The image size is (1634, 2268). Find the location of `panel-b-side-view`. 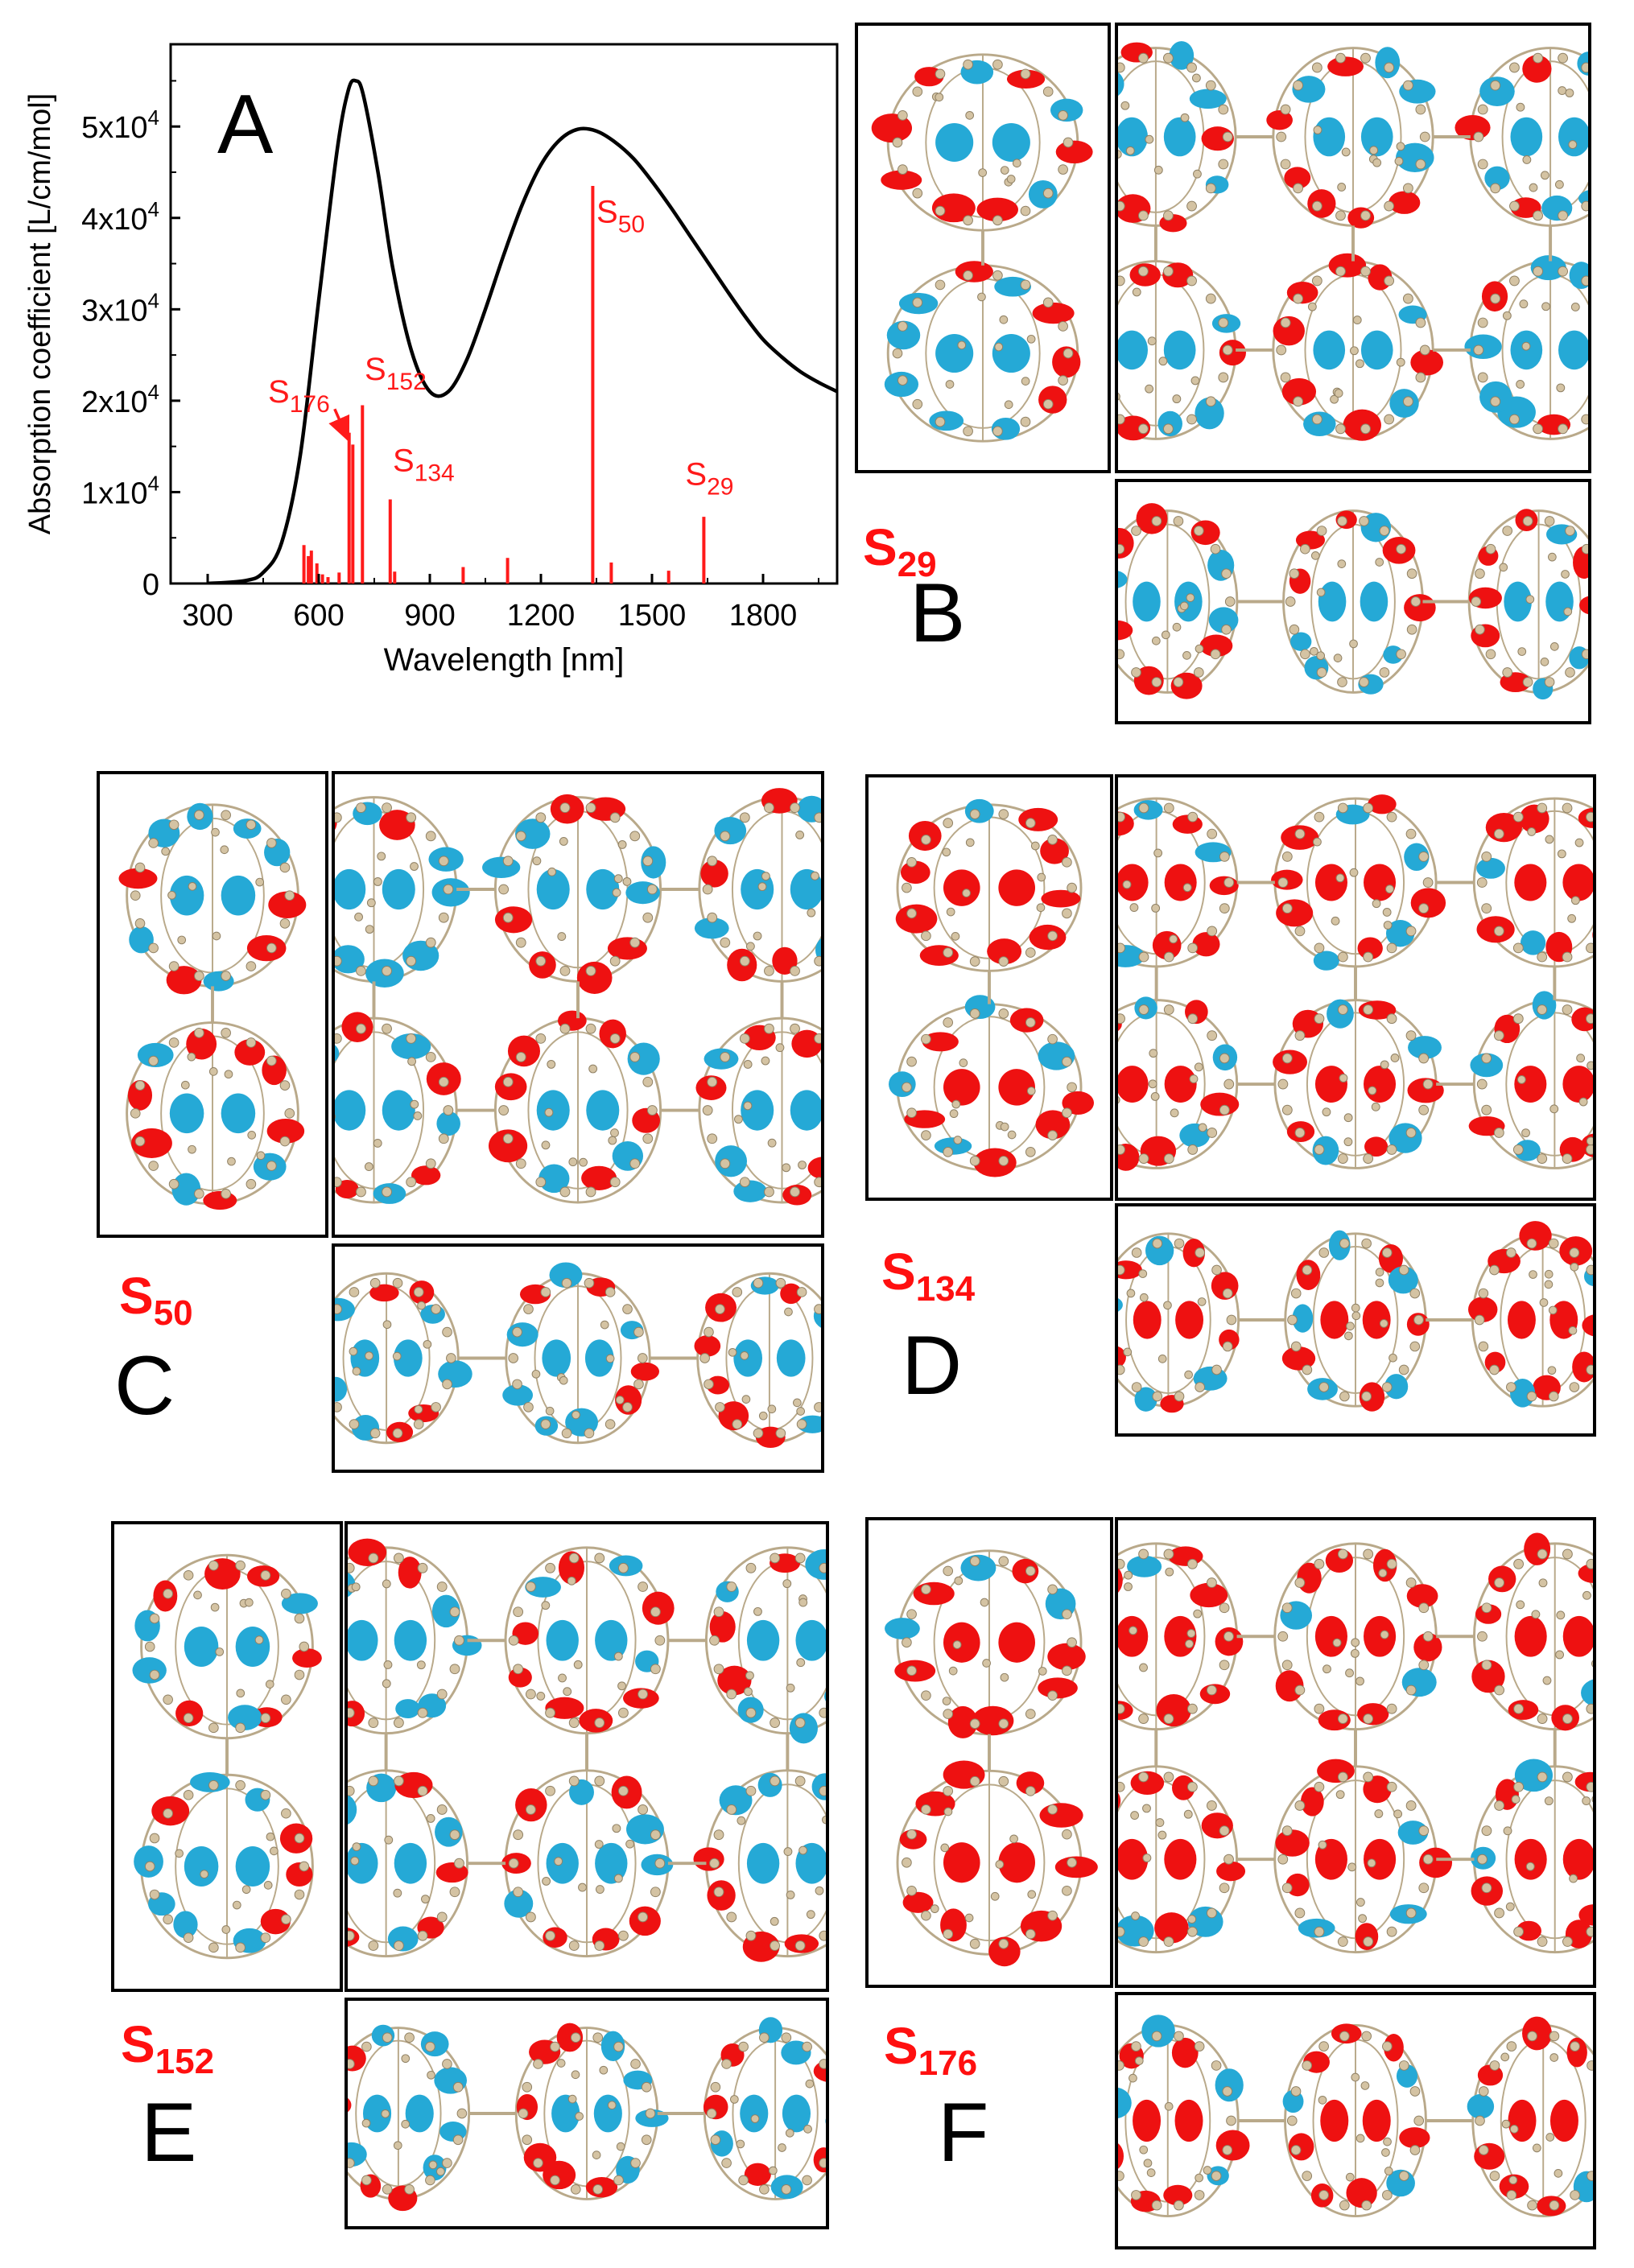

panel-b-side-view is located at coordinates (983, 248).